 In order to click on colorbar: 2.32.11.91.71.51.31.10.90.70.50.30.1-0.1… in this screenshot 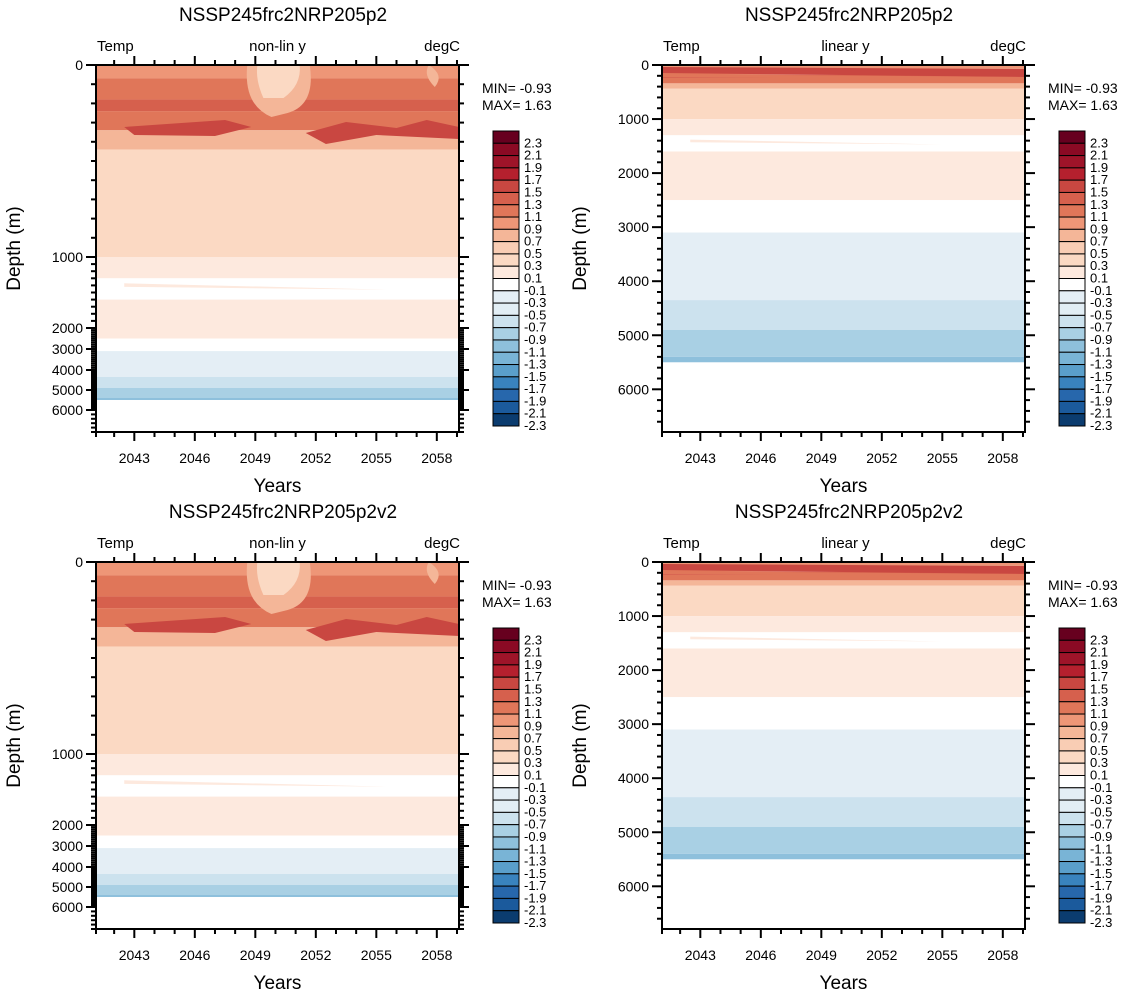, I will do `click(1085, 281)`.